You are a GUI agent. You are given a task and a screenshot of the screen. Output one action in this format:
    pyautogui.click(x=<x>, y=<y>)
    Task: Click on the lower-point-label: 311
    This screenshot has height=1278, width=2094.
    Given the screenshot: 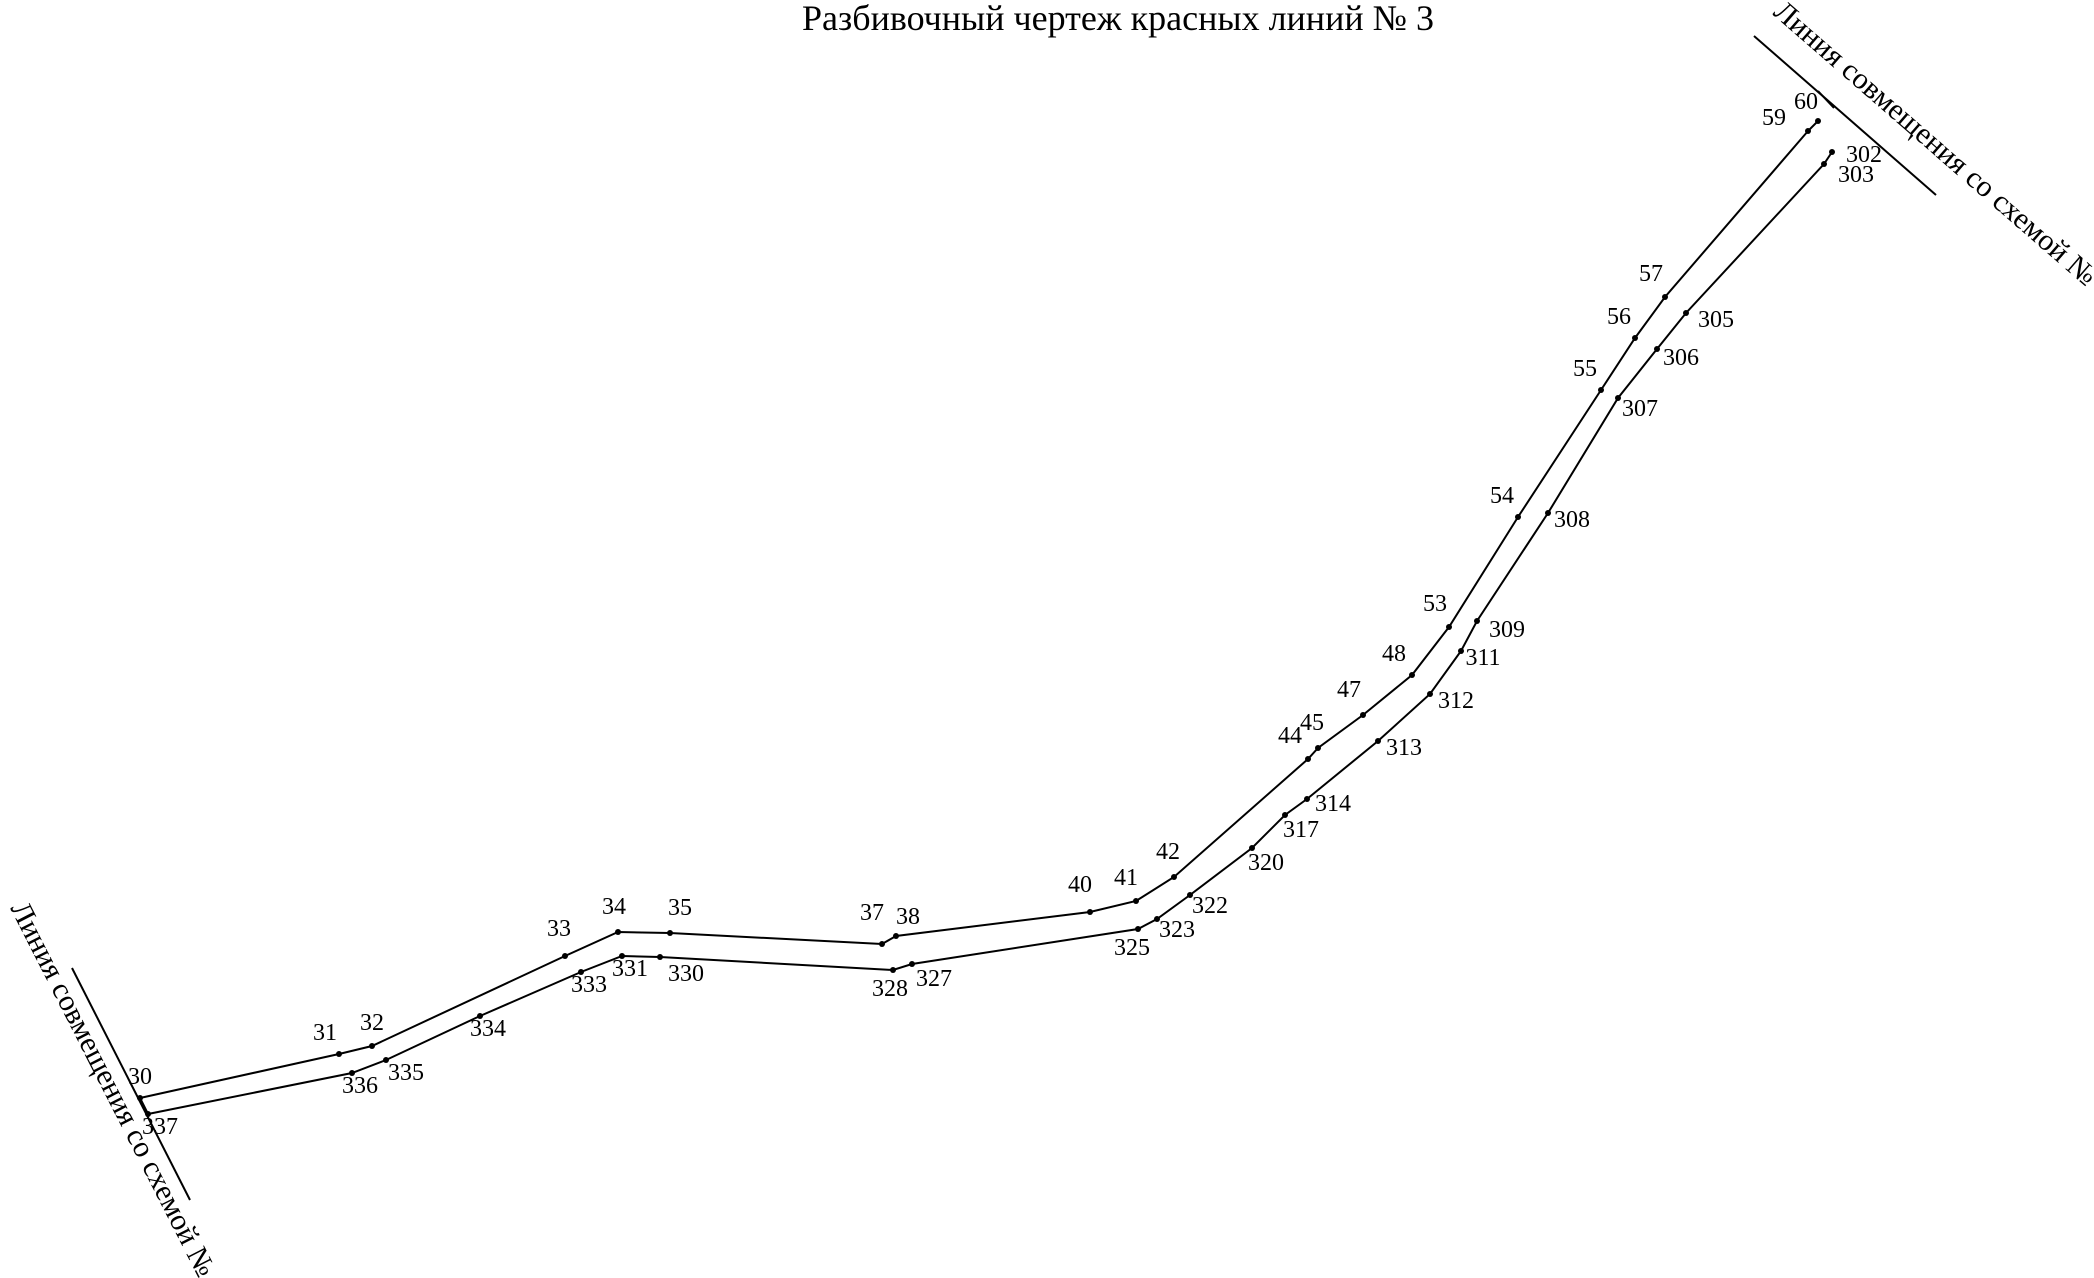 What is the action you would take?
    pyautogui.click(x=1482, y=658)
    